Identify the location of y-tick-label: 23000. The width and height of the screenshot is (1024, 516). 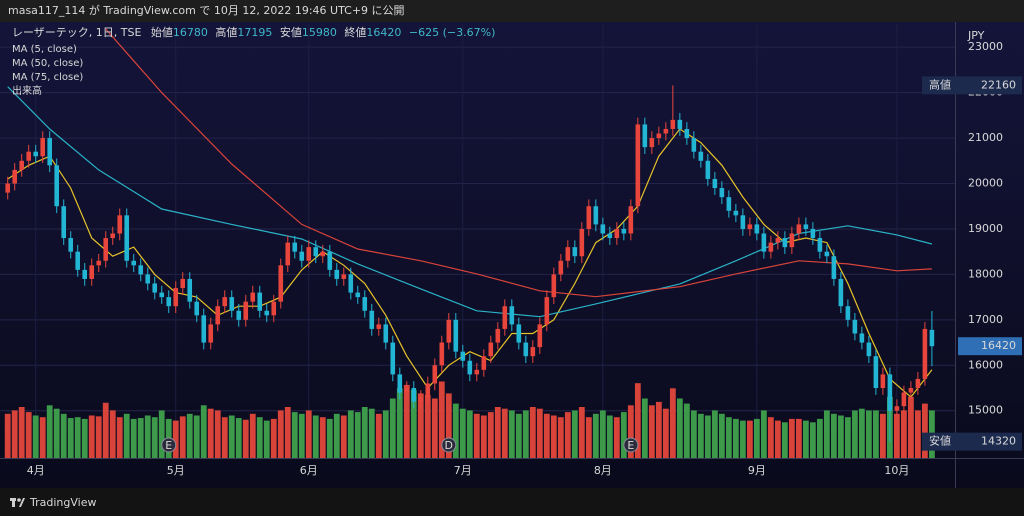
(985, 46).